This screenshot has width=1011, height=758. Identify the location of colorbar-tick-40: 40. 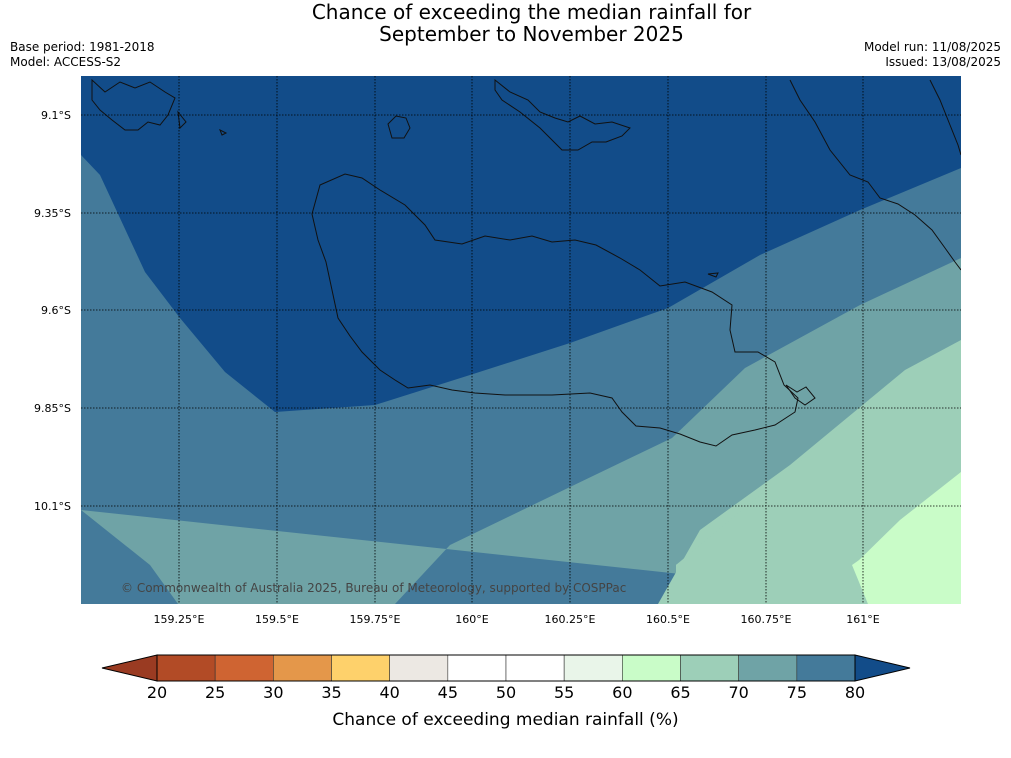
(389, 692).